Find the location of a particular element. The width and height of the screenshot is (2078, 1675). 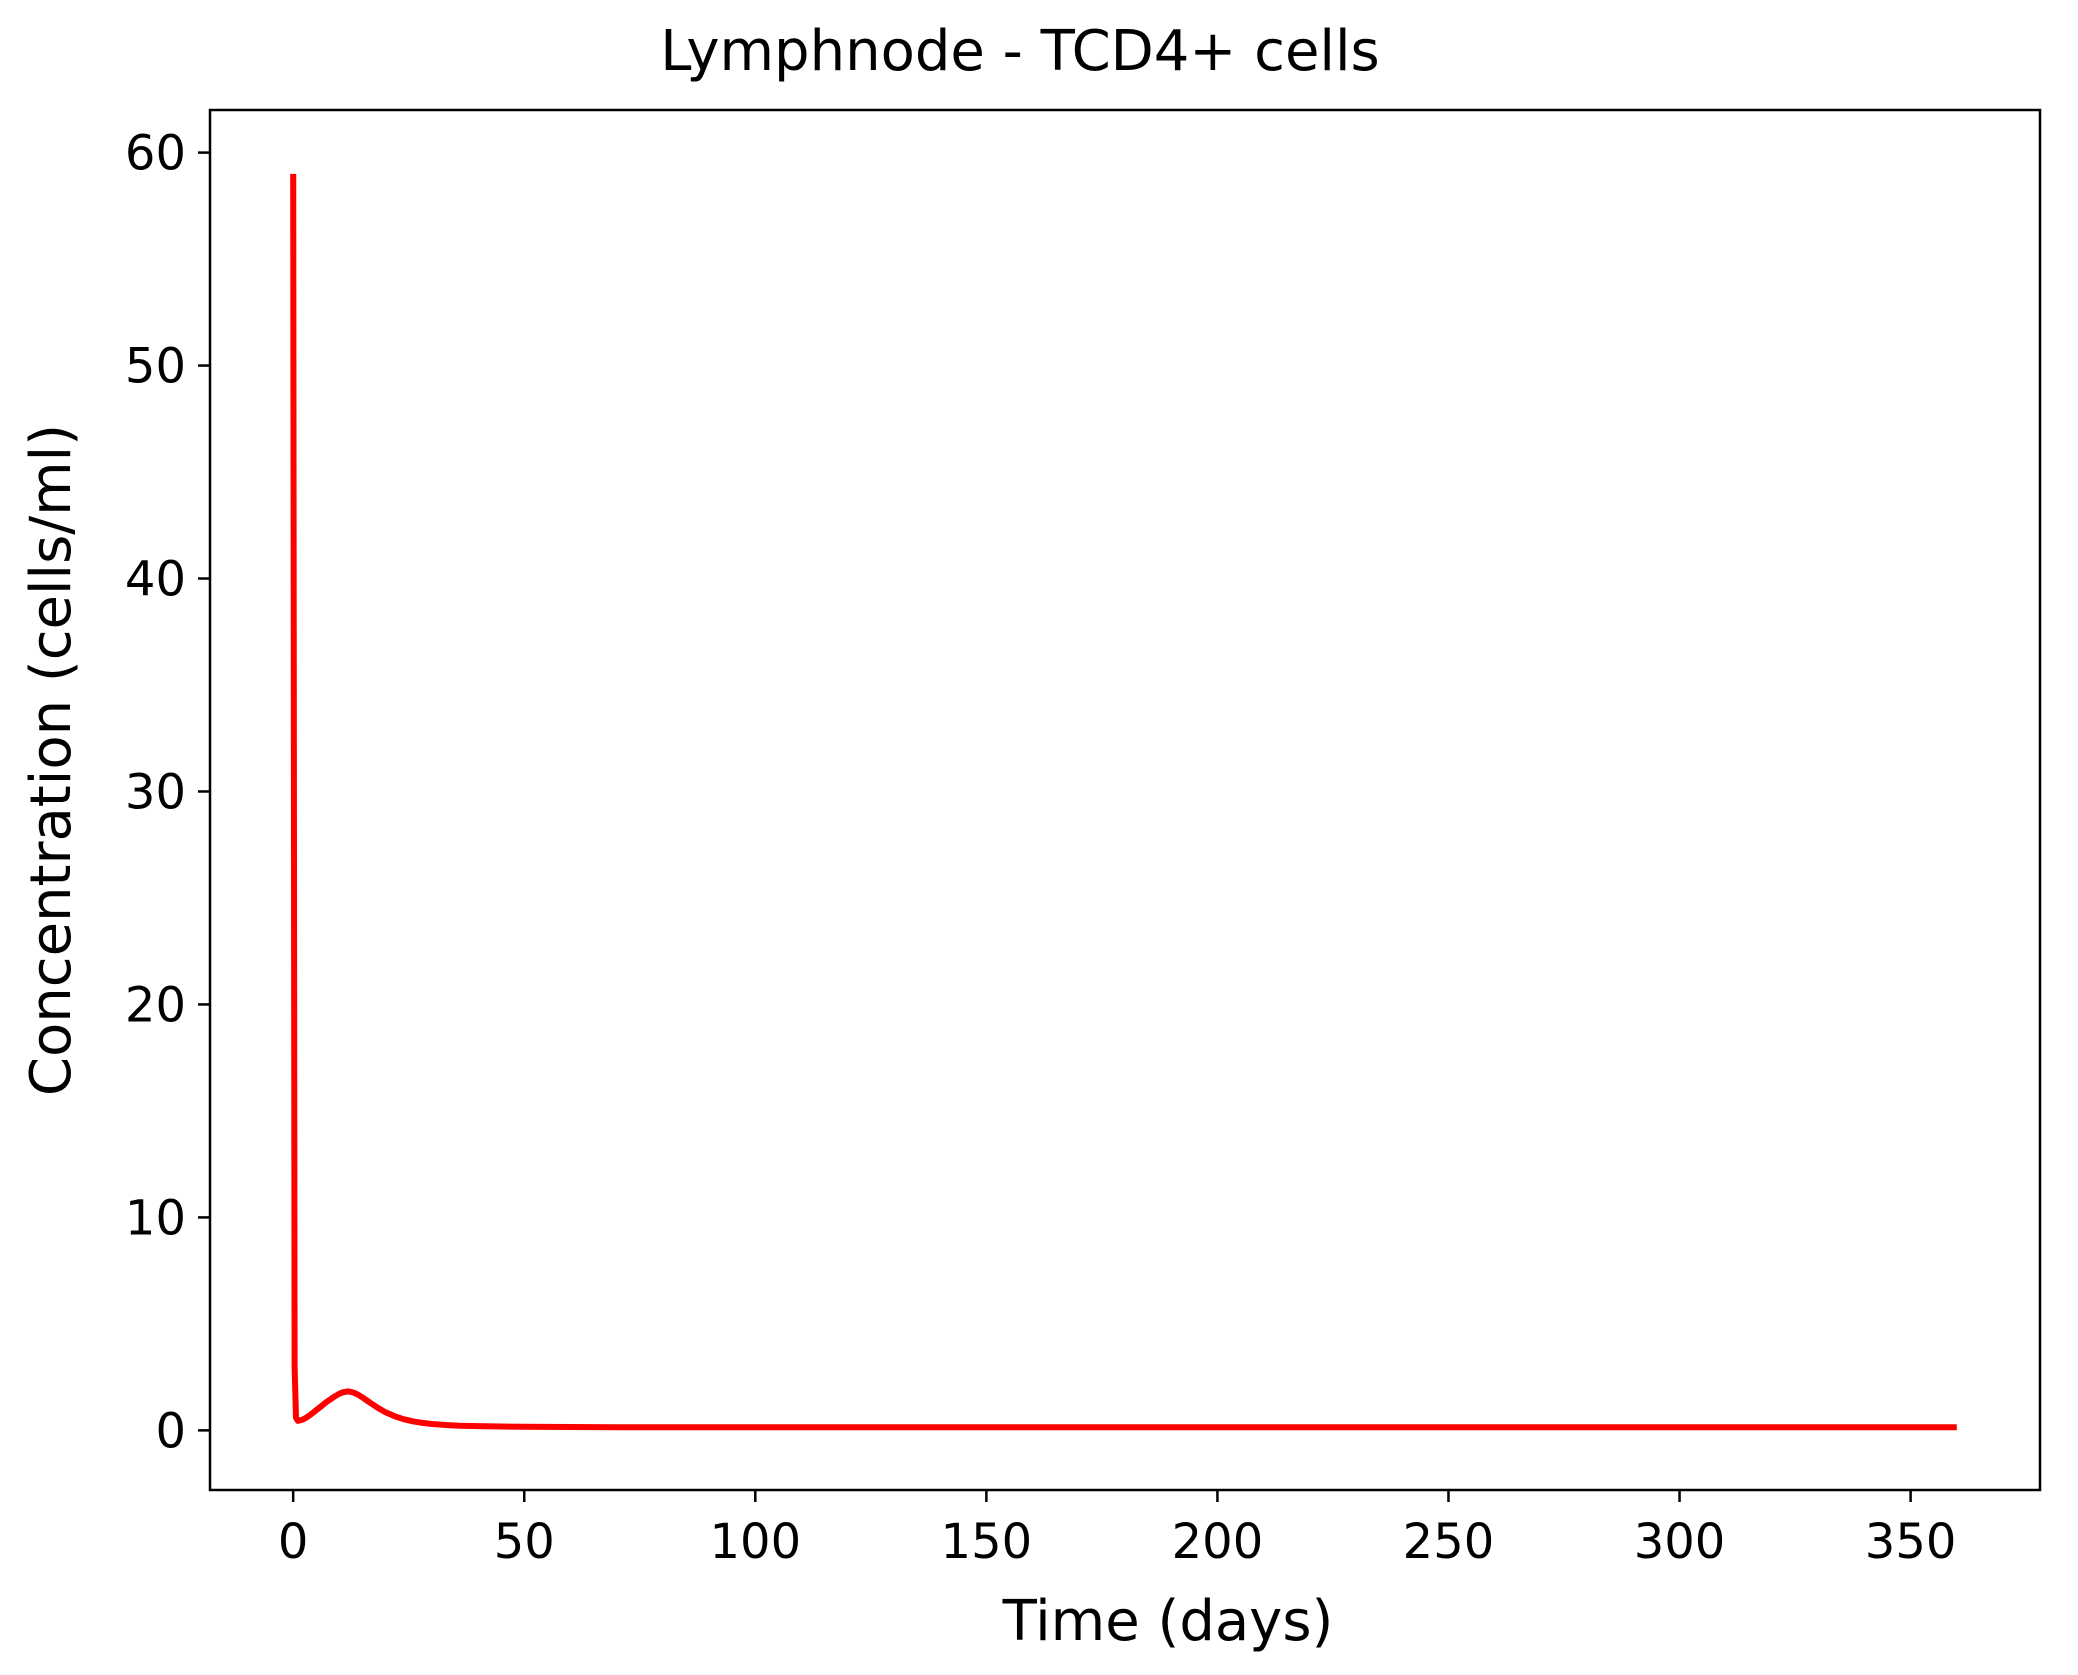

y-tick-label: 60 is located at coordinates (155, 154).